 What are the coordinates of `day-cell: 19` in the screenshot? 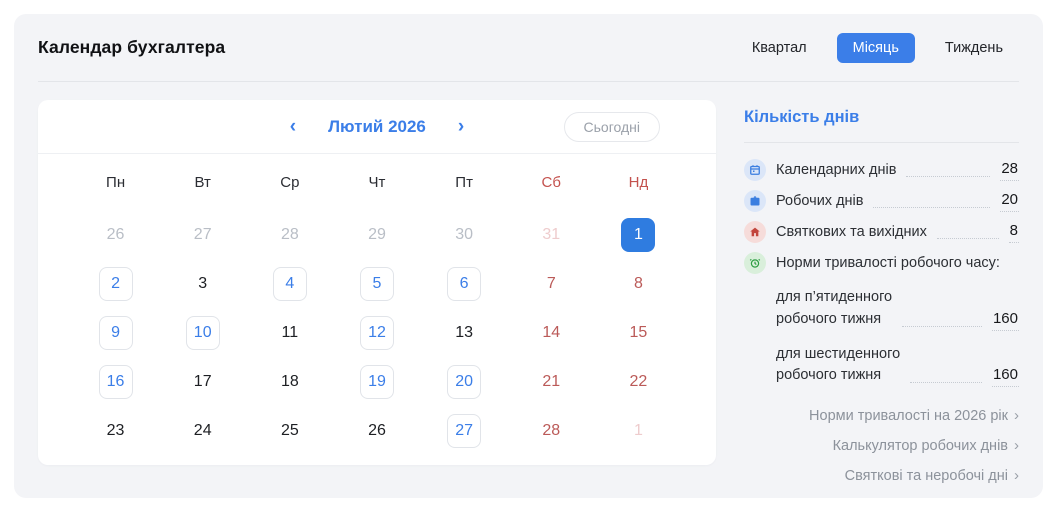 It's located at (376, 381).